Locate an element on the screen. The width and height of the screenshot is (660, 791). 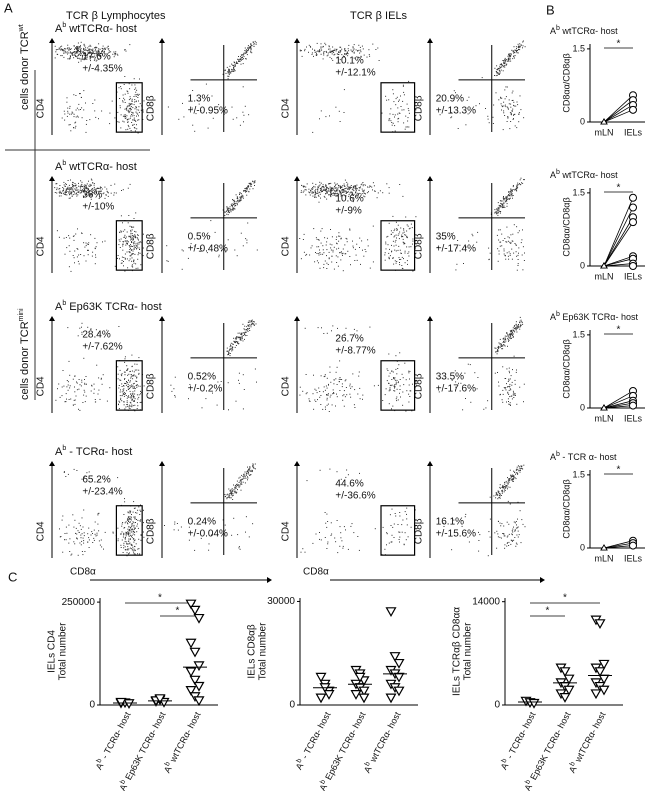
pair-line is located at coordinates (618, 265).